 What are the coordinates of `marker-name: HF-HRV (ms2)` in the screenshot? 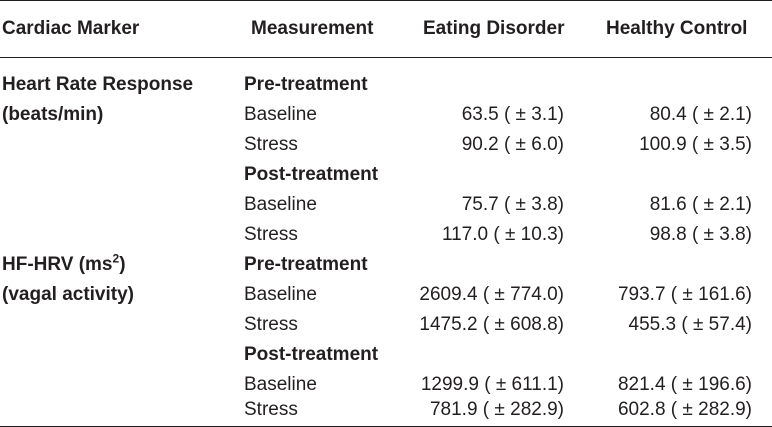 It's located at (64, 265).